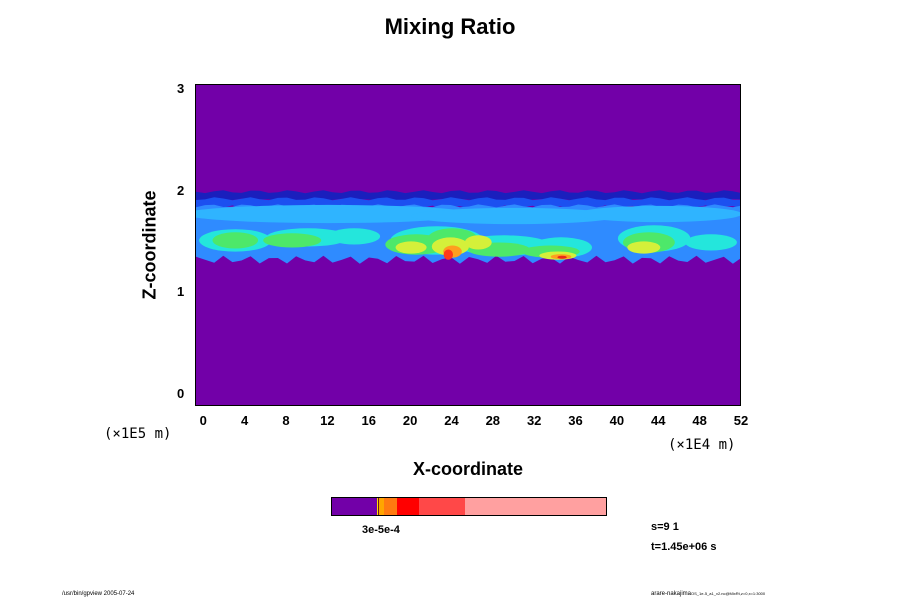 This screenshot has height=600, width=900. Describe the element at coordinates (327, 420) in the screenshot. I see `x-tick-label: 12` at that location.